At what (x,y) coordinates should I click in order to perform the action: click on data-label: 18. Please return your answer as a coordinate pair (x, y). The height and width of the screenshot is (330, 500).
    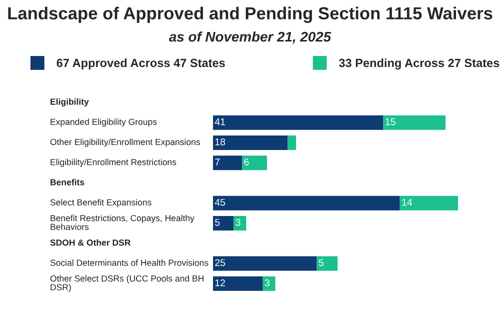
    Looking at the image, I should click on (220, 142).